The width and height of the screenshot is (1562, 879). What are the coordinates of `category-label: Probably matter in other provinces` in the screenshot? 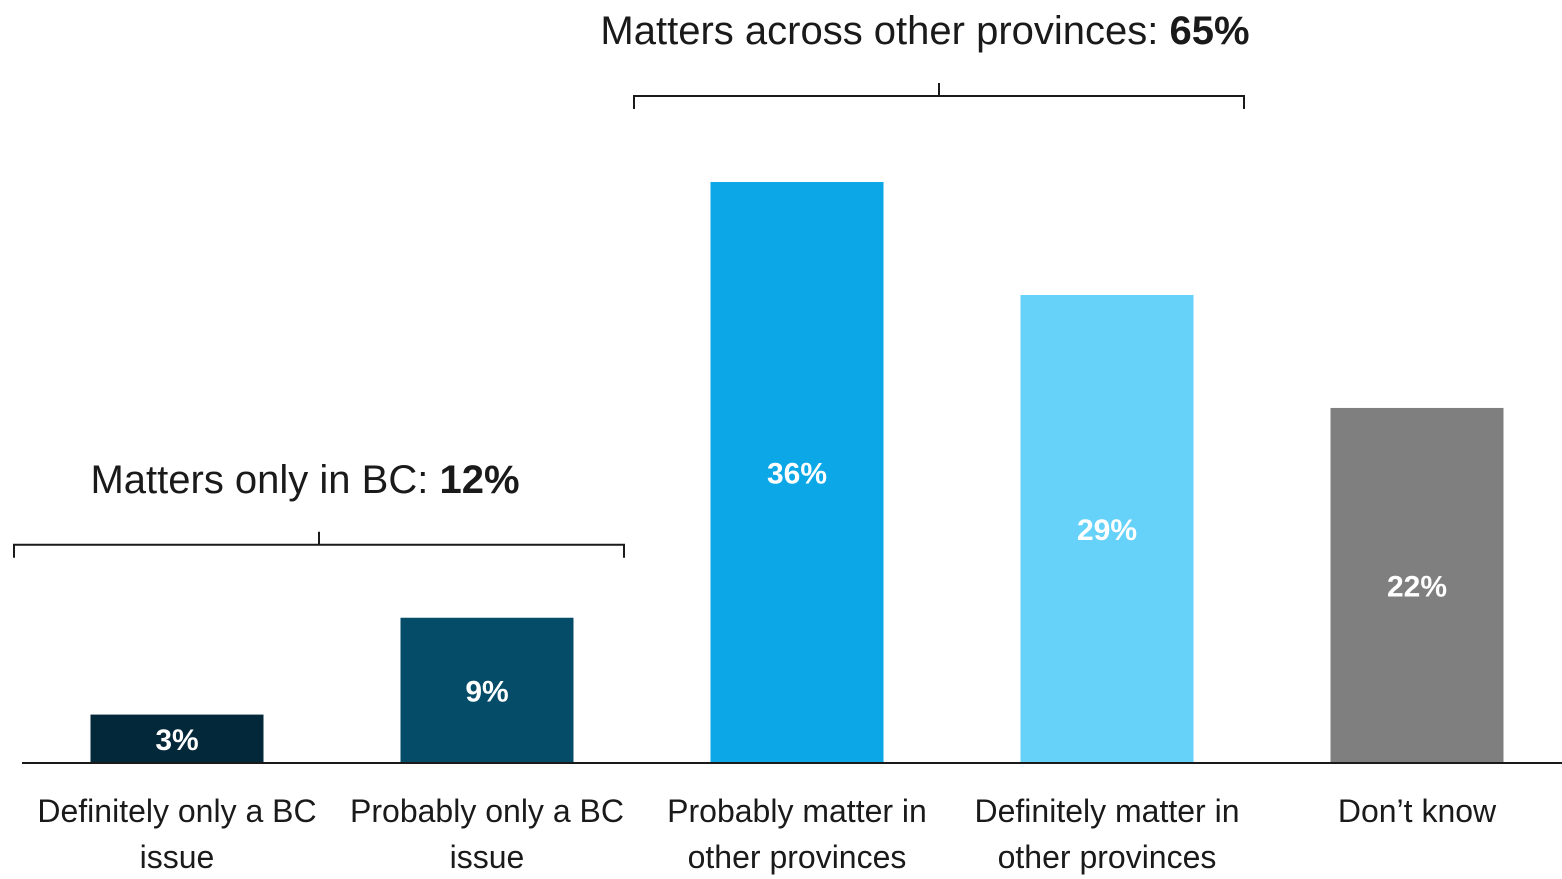 It's located at (797, 834).